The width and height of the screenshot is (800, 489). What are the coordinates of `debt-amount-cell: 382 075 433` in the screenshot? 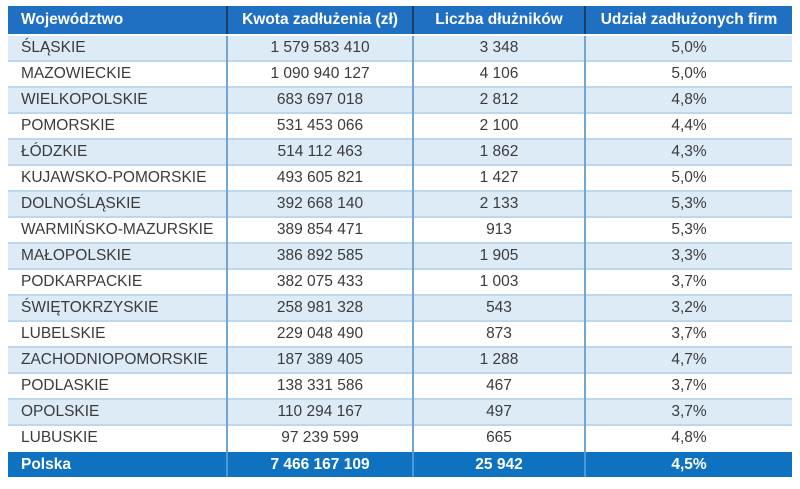 It's located at (319, 281).